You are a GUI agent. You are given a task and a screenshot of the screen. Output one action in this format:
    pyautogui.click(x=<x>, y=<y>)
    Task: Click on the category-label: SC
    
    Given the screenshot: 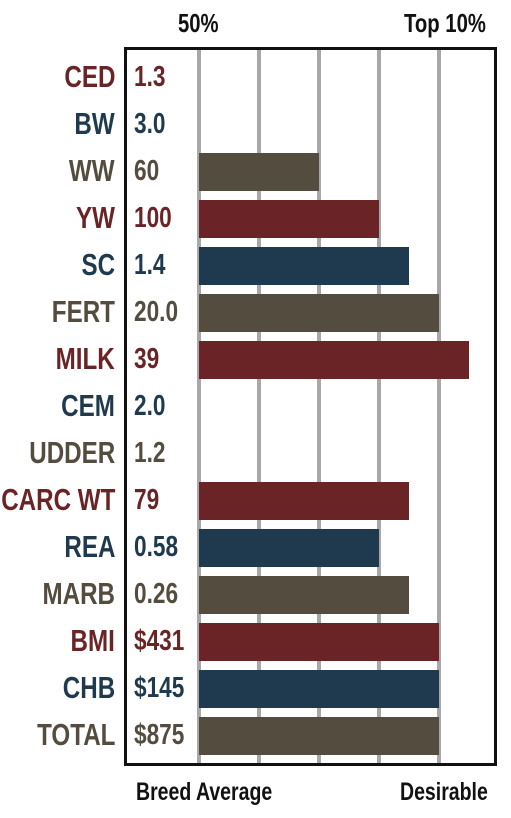 What is the action you would take?
    pyautogui.click(x=93, y=265)
    